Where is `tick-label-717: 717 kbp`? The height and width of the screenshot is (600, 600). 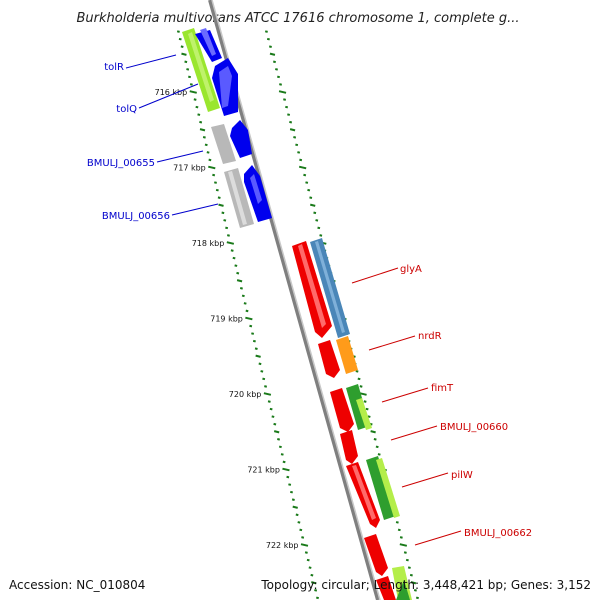 tick-label-717: 717 kbp is located at coordinates (189, 168).